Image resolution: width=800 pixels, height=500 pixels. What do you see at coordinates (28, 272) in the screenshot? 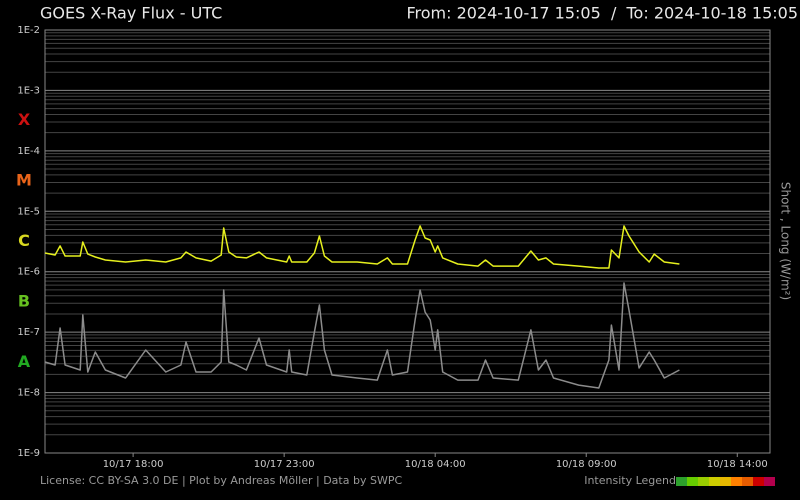
I see `y-tick-label: 1E-6` at bounding box center [28, 272].